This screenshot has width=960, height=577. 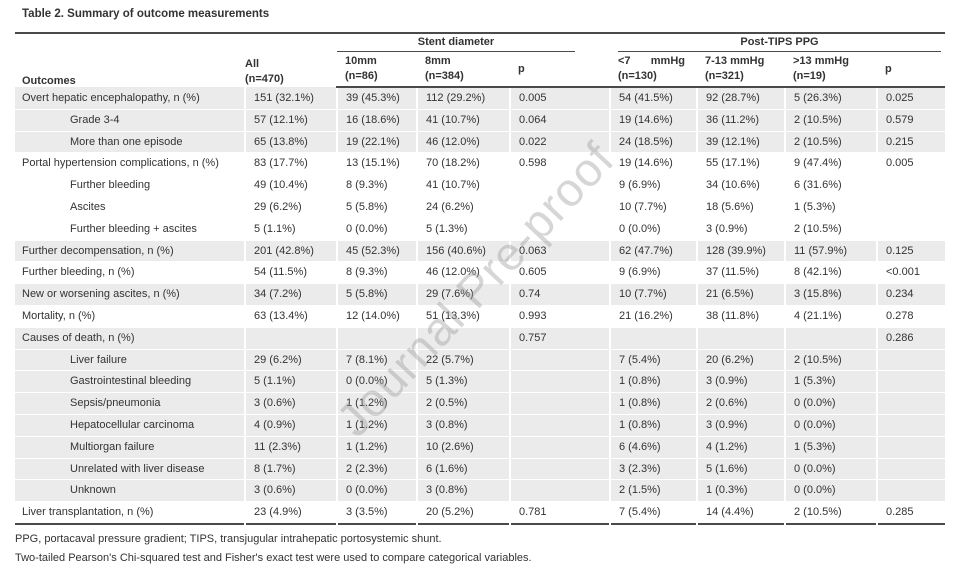 What do you see at coordinates (910, 316) in the screenshot?
I see `data-cell: 0.278` at bounding box center [910, 316].